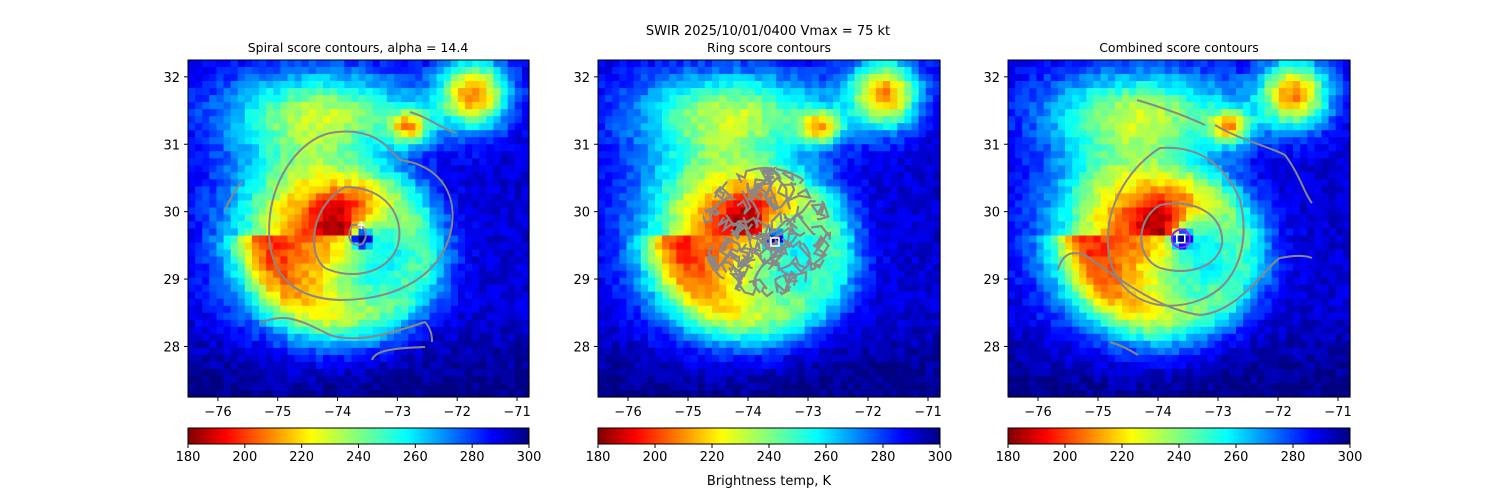 The height and width of the screenshot is (500, 1500). What do you see at coordinates (358, 47) in the screenshot?
I see `panel-title: Spiral score contours, alpha = 14.4` at bounding box center [358, 47].